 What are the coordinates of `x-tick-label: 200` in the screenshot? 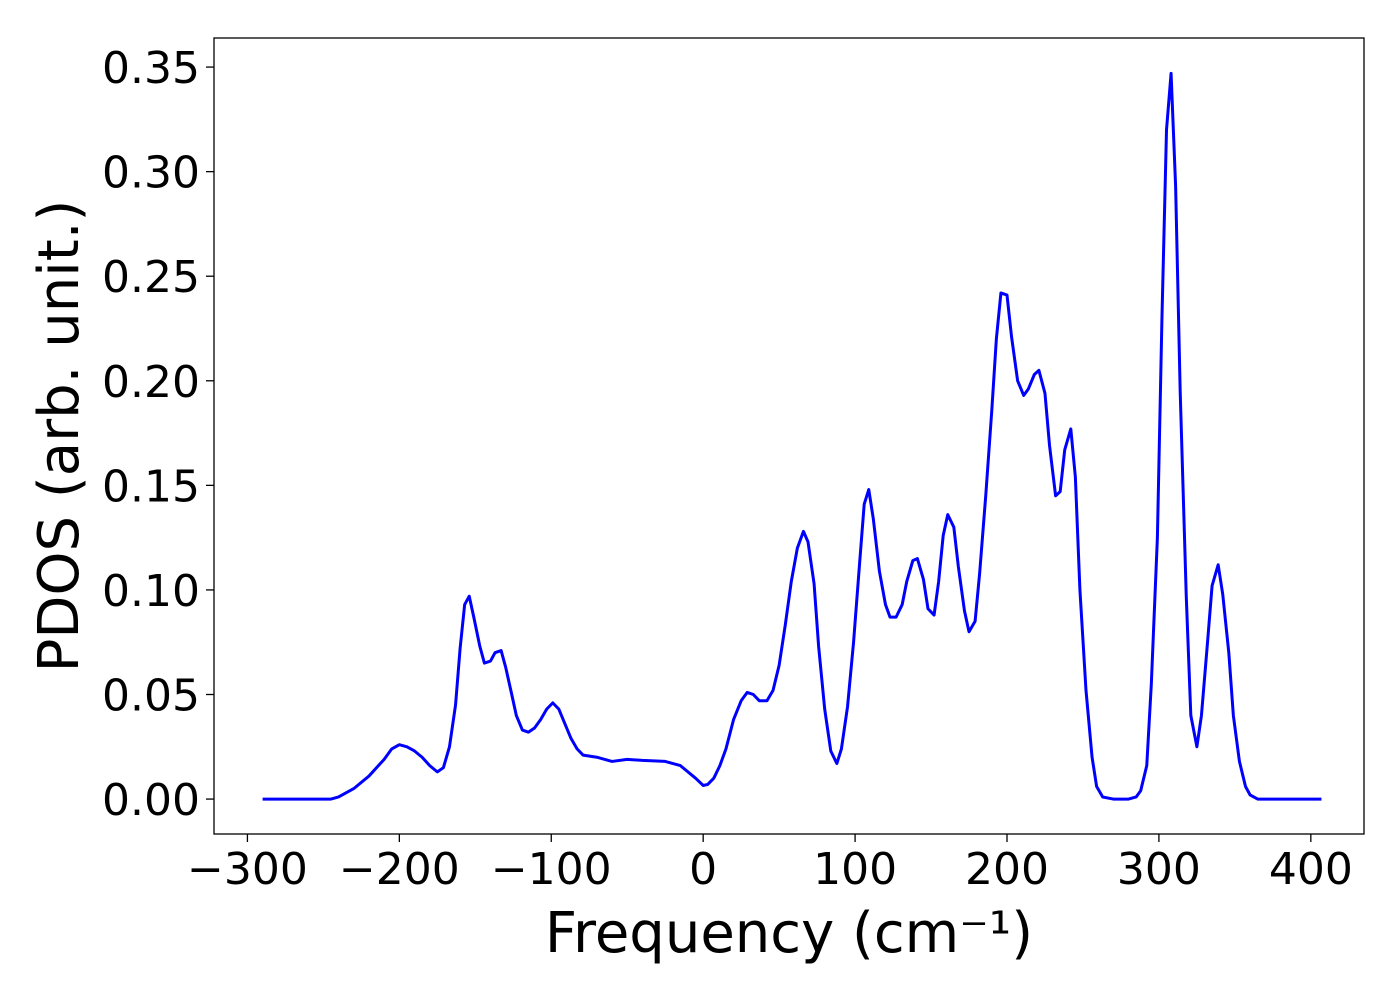 It's located at (1007, 869).